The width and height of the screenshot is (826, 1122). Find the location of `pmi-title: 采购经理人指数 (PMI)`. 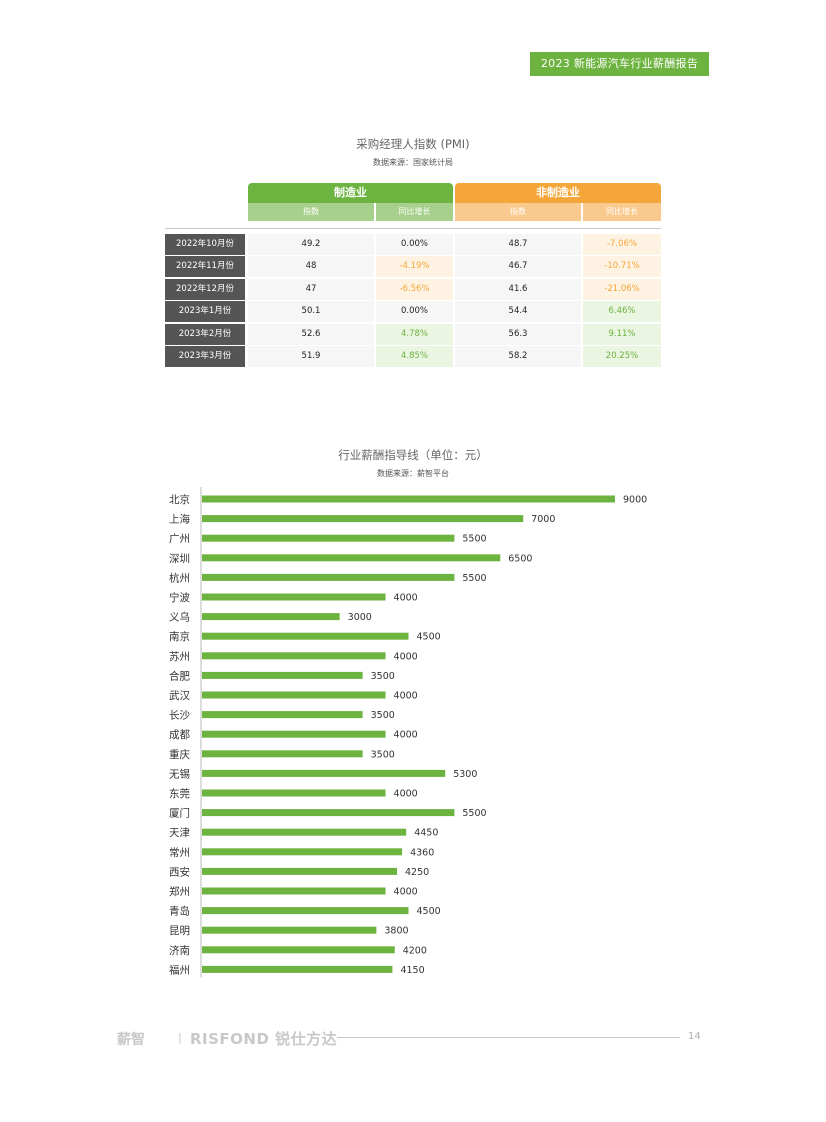

pmi-title: 采购经理人指数 (PMI) is located at coordinates (413, 144).